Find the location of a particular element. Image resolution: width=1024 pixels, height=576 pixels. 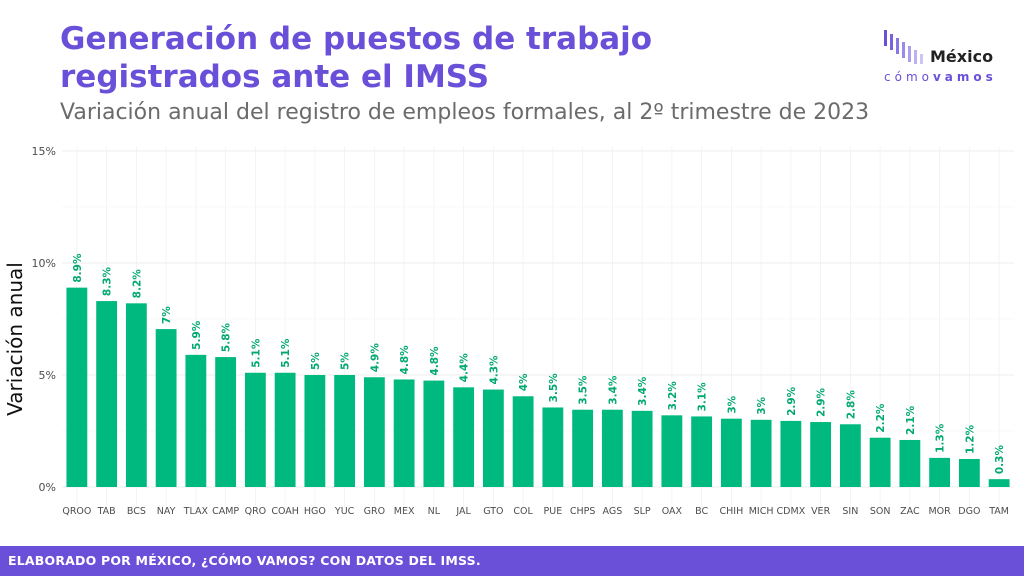

x-tick-label: BC is located at coordinates (701, 511).